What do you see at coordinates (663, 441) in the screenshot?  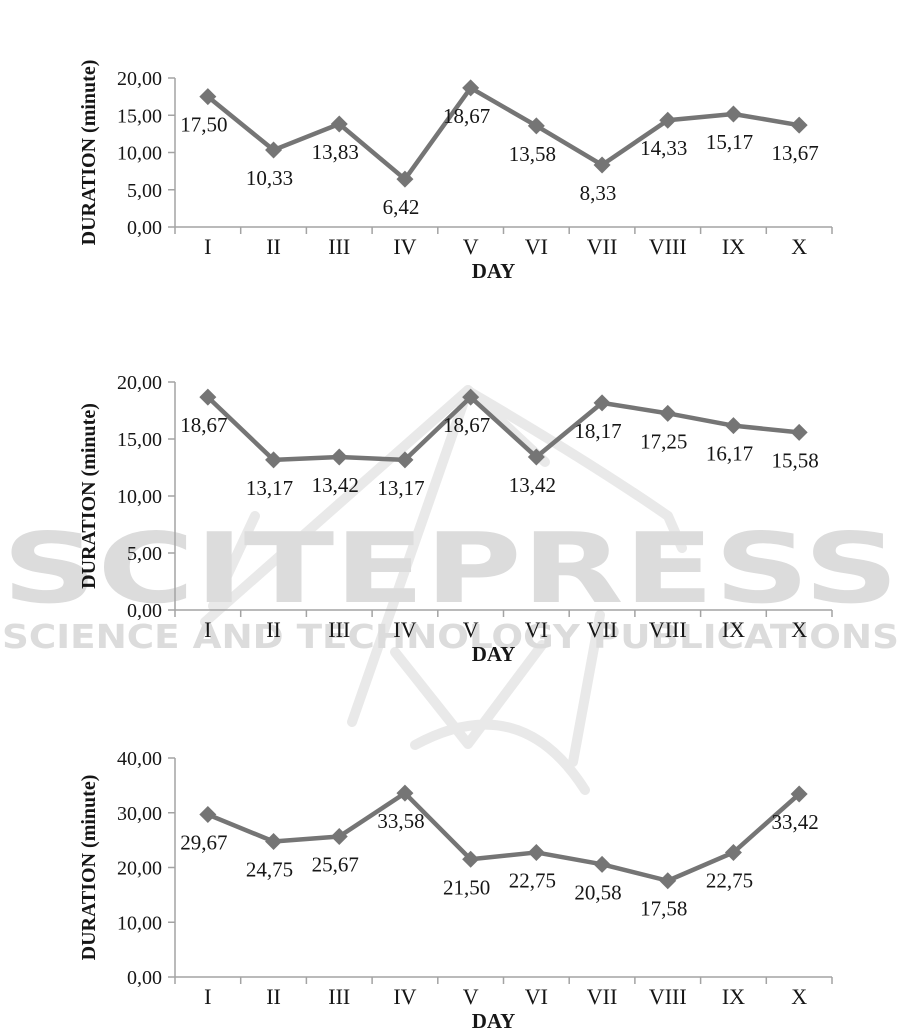 I see `data-point-label: 17,25` at bounding box center [663, 441].